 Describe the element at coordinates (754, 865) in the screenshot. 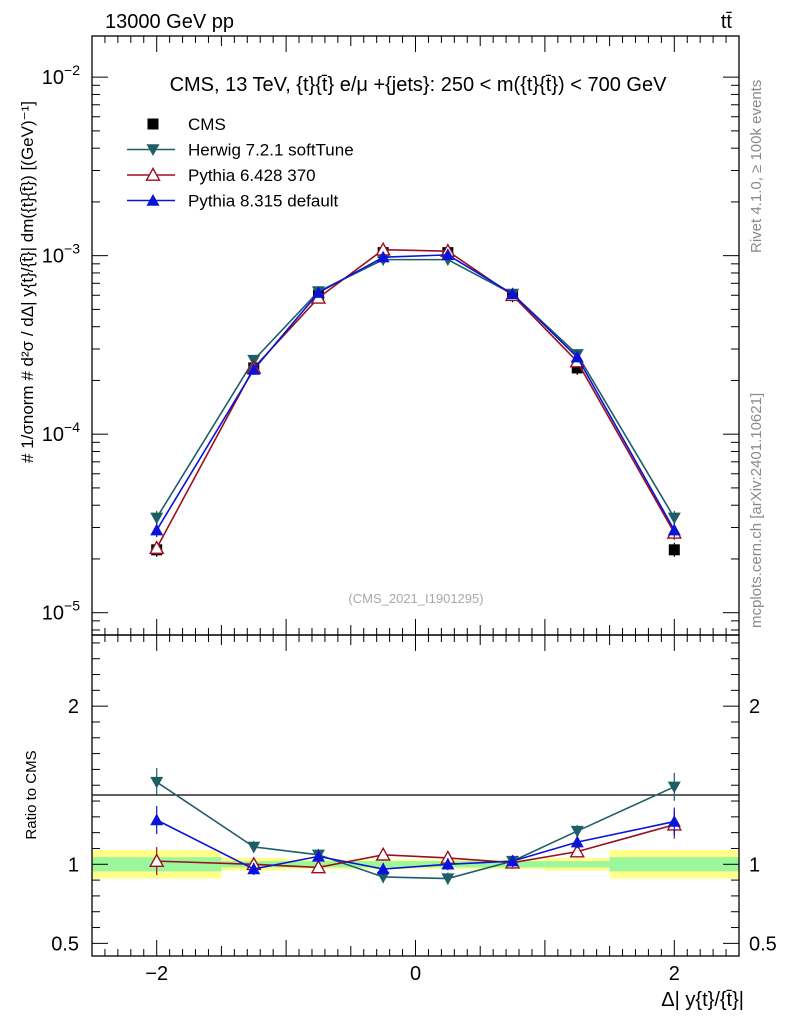

I see `ratio-y-tick-label-right: 1` at that location.